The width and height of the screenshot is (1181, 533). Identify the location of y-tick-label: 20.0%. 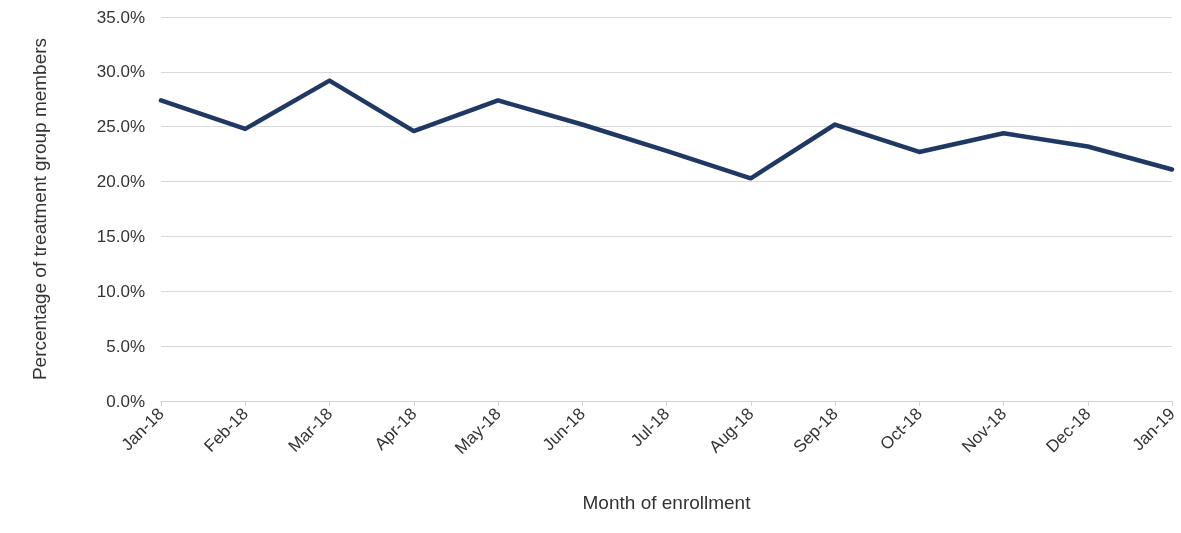
(120, 182).